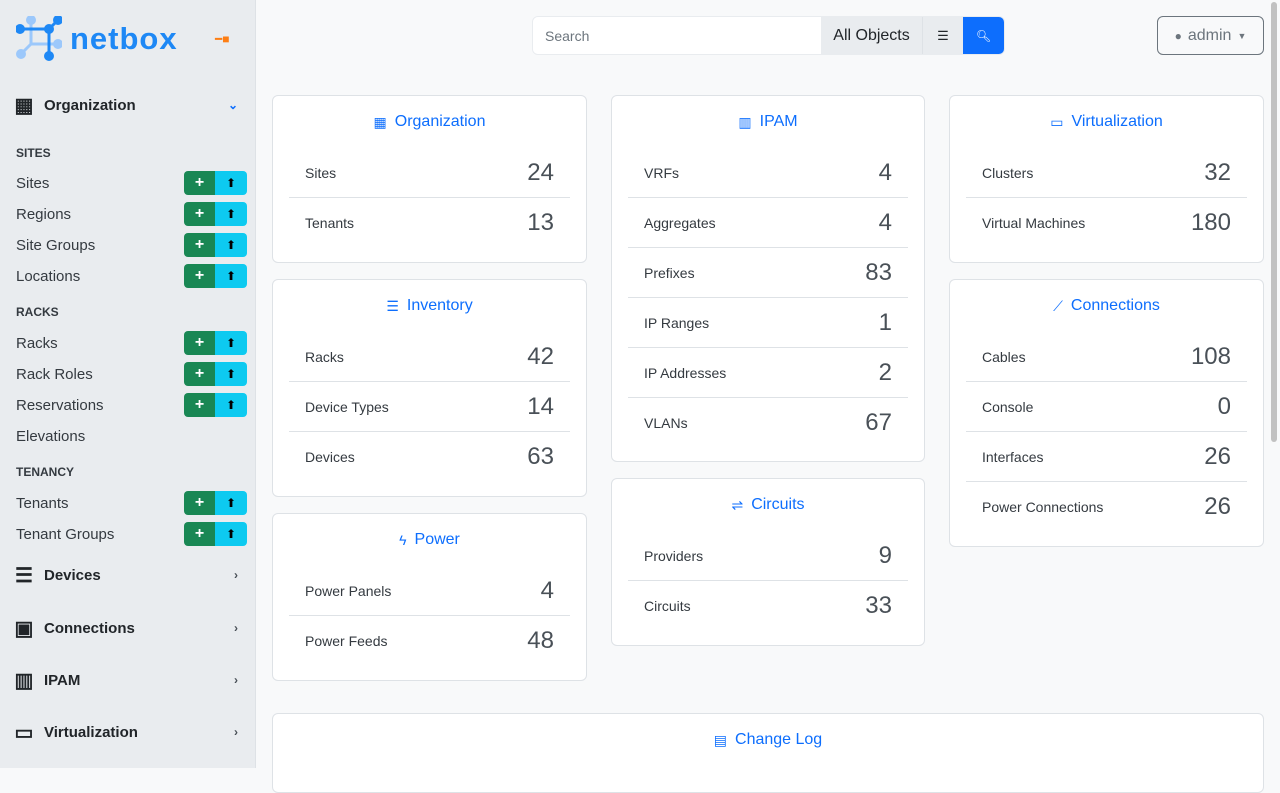  Describe the element at coordinates (885, 372) in the screenshot. I see `stat-count: 2` at that location.